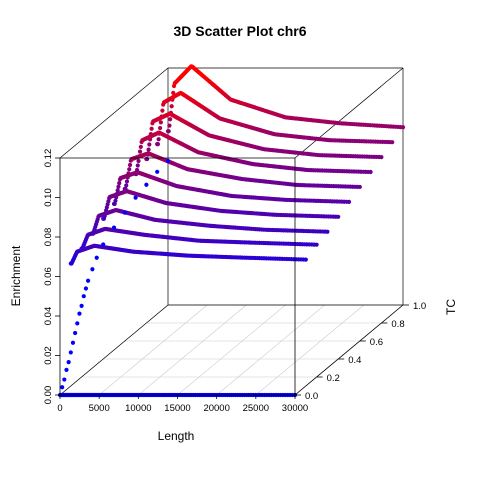 This screenshot has width=480, height=480. I want to click on x-tick-label: 20000, so click(216, 408).